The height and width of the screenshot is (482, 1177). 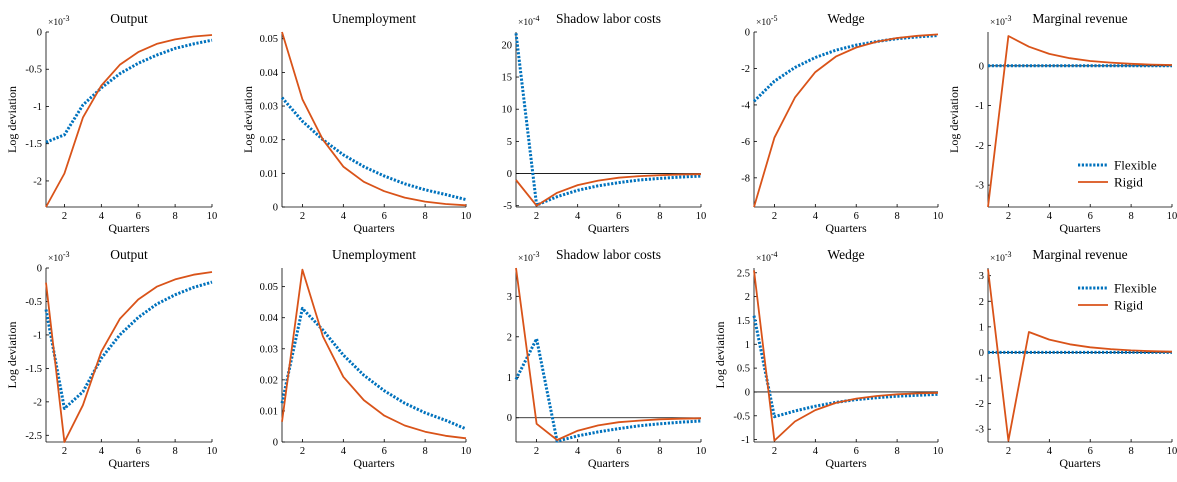 What do you see at coordinates (896, 451) in the screenshot?
I see `chart-8-x-tick-label: 8` at bounding box center [896, 451].